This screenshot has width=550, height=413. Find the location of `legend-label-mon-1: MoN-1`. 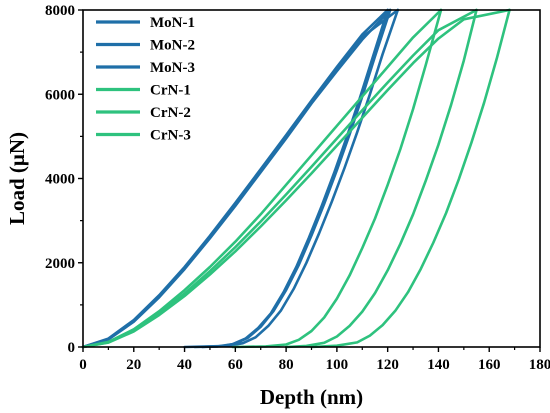

legend-label-mon-1: MoN-1 is located at coordinates (172, 23).